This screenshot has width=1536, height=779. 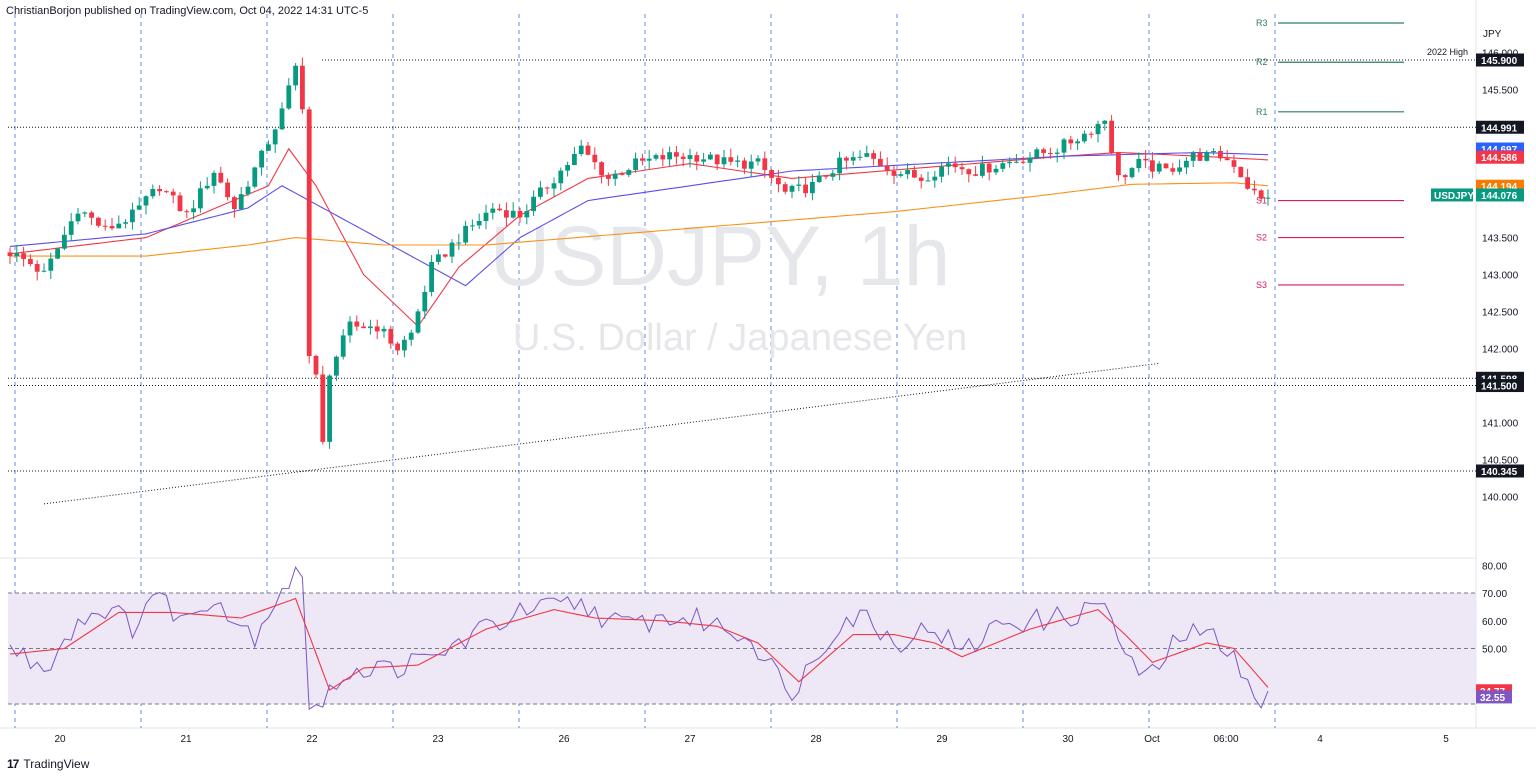 What do you see at coordinates (1500, 239) in the screenshot?
I see `price-tick-label: 143.500` at bounding box center [1500, 239].